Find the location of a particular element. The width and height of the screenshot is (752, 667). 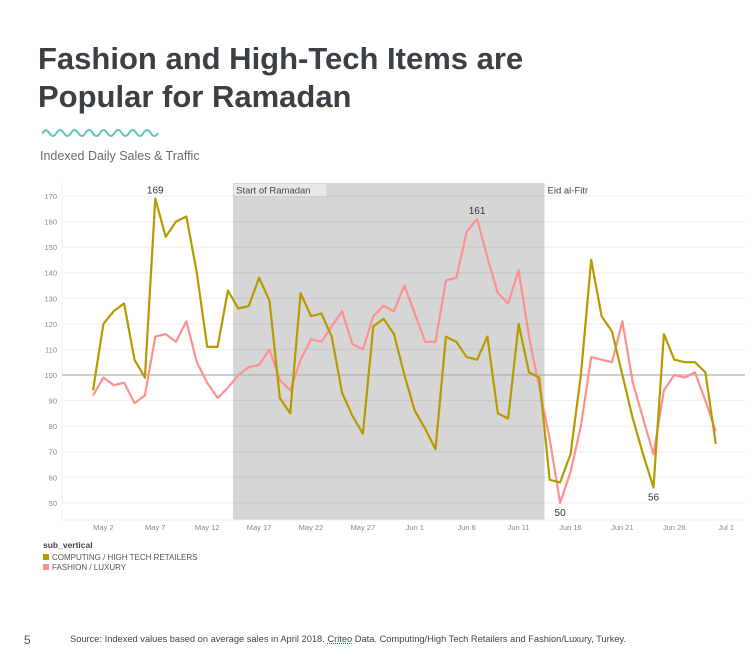

y-tick-label: 110 is located at coordinates (51, 349).